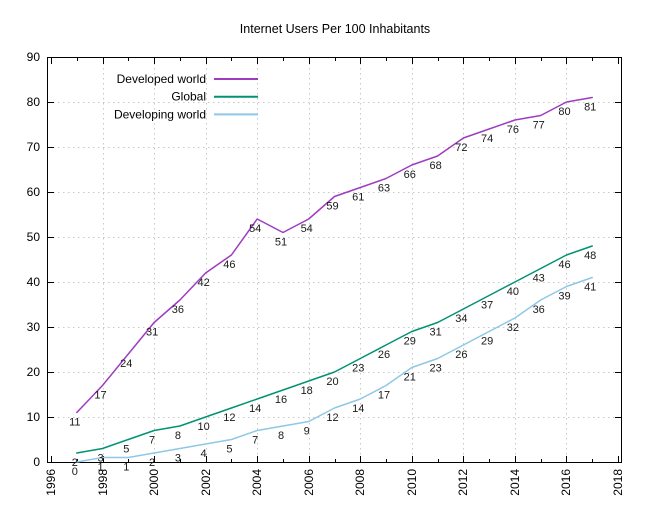 The image size is (650, 520). I want to click on legend-label-global: Global, so click(188, 97).